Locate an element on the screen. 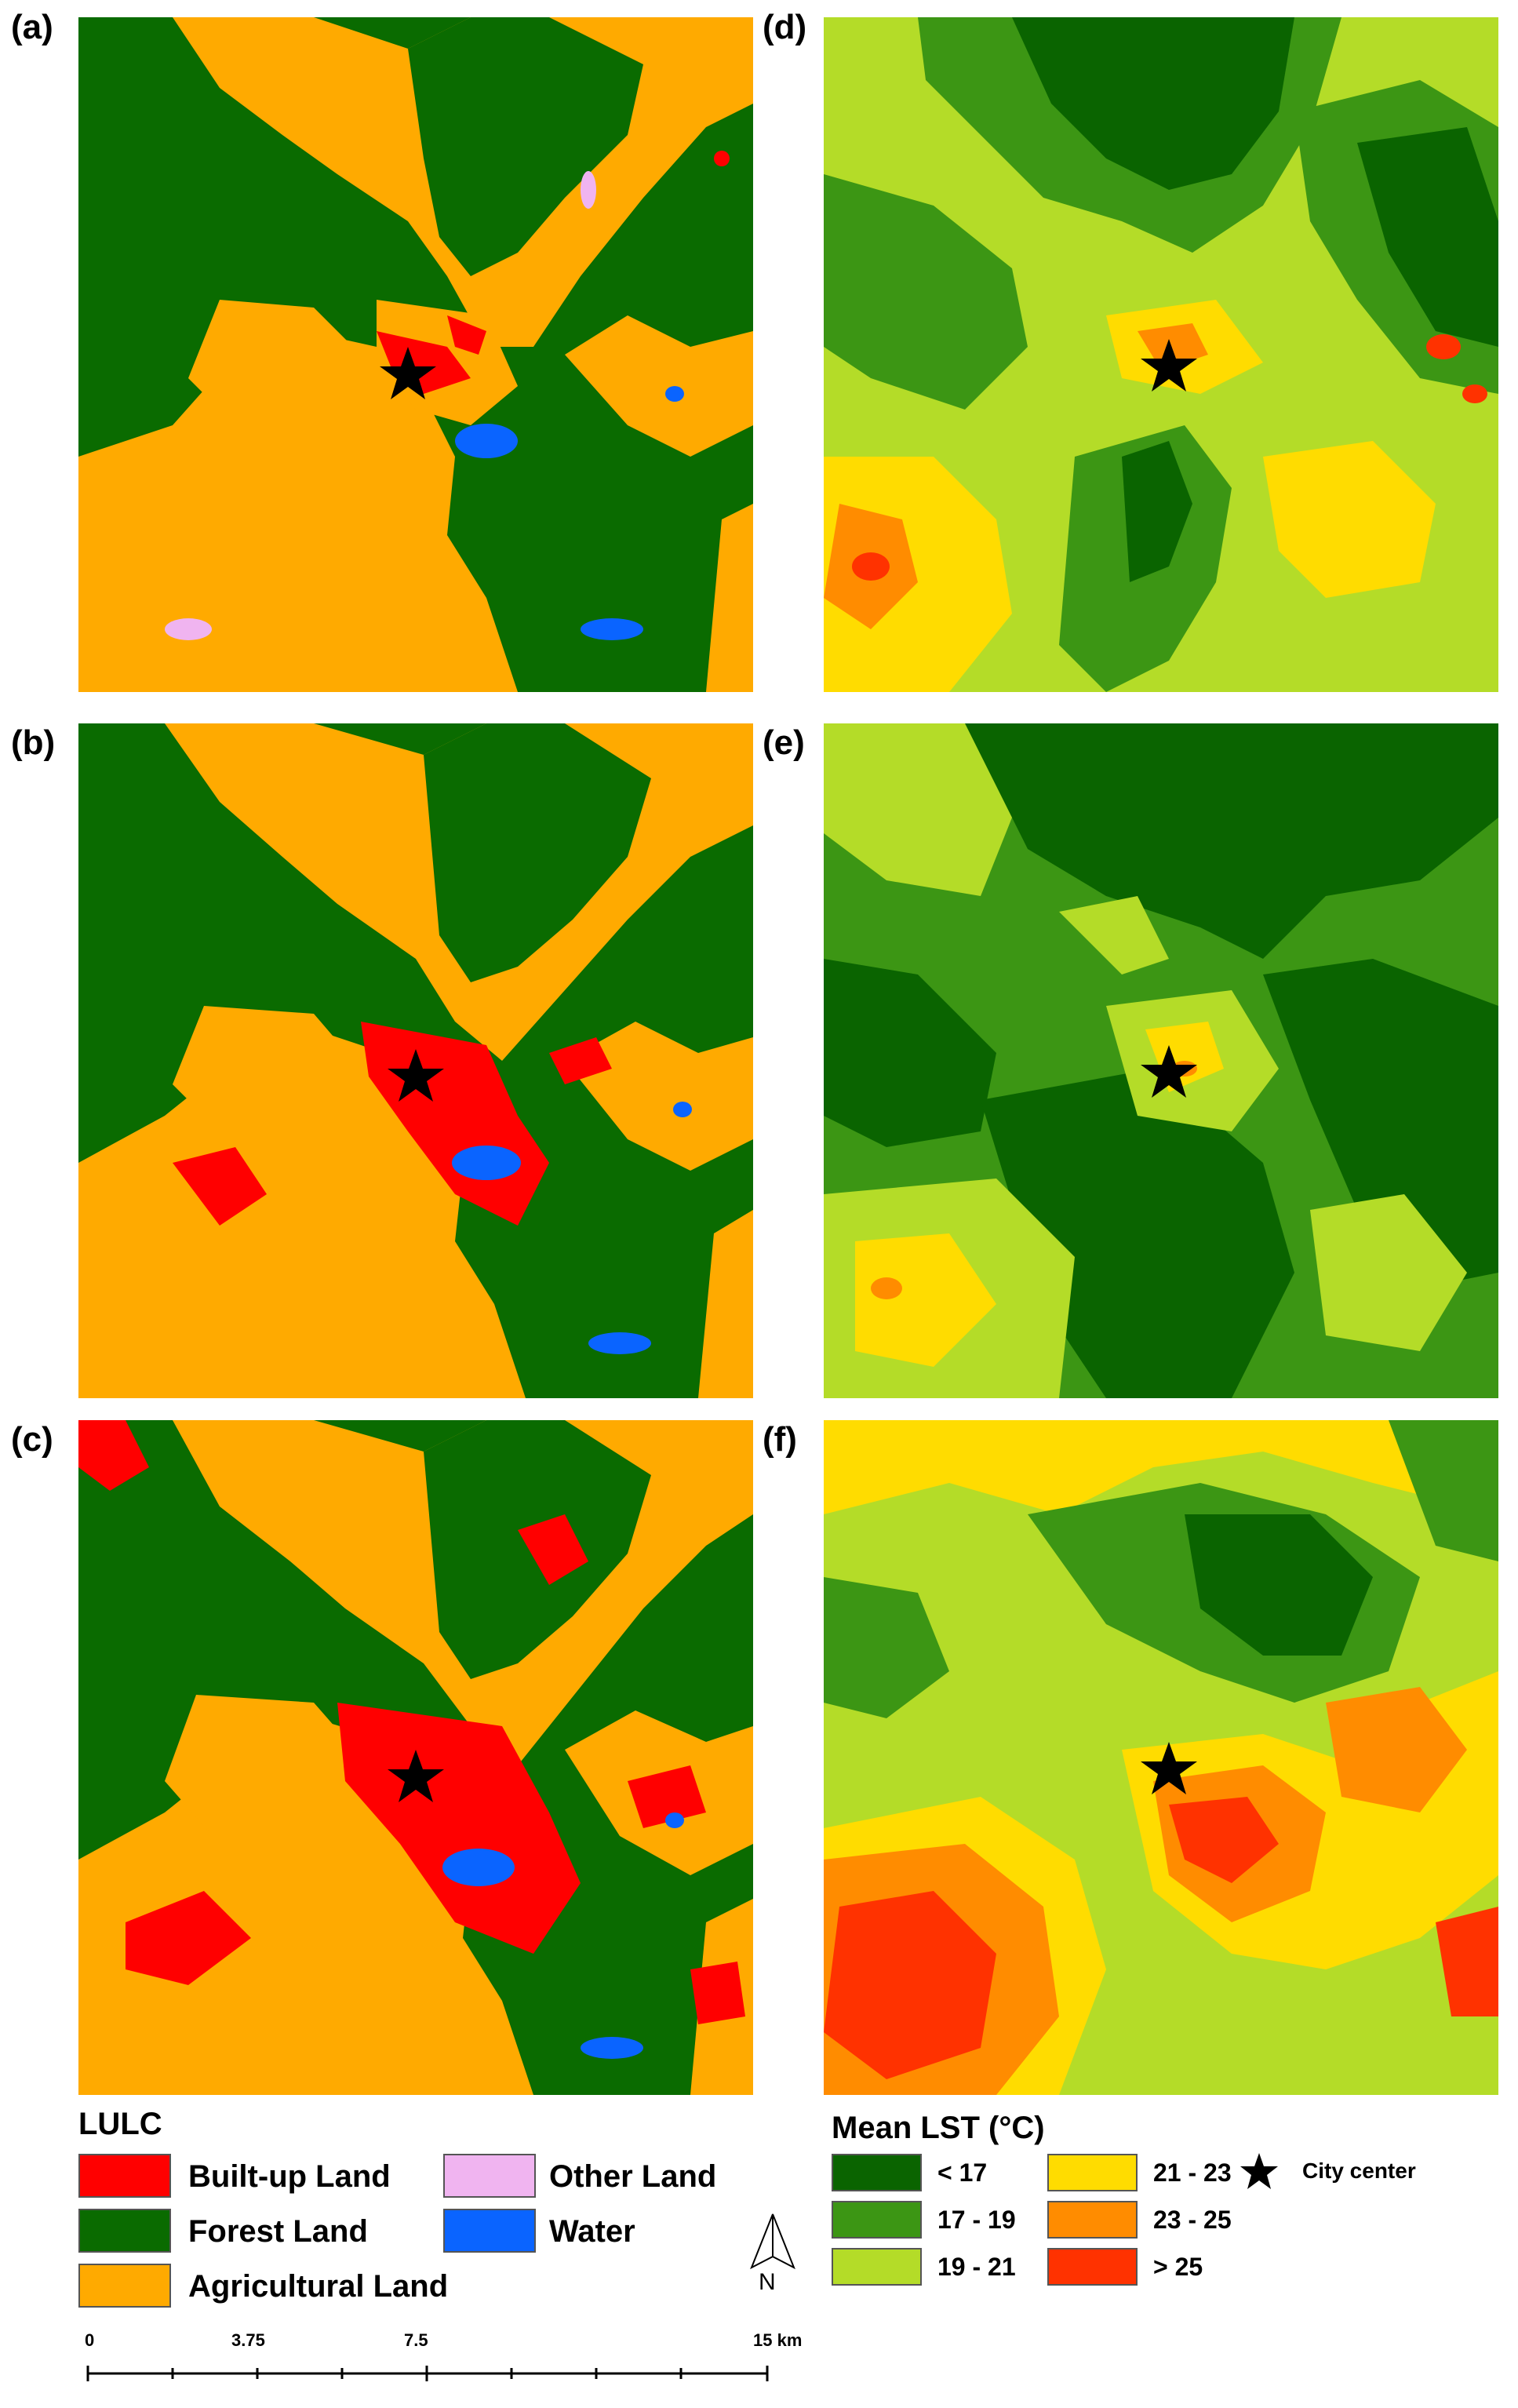 The height and width of the screenshot is (2408, 1518). lulc-map-b is located at coordinates (415, 1060).